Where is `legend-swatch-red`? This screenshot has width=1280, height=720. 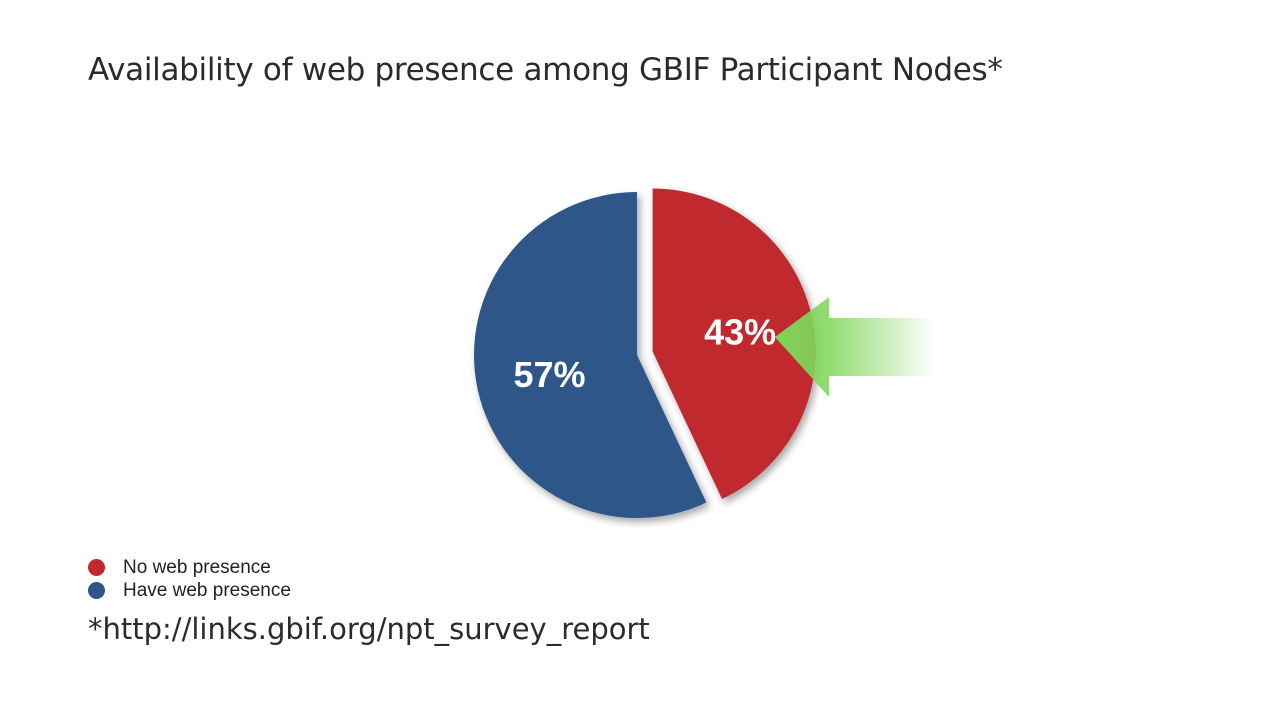
legend-swatch-red is located at coordinates (96, 567).